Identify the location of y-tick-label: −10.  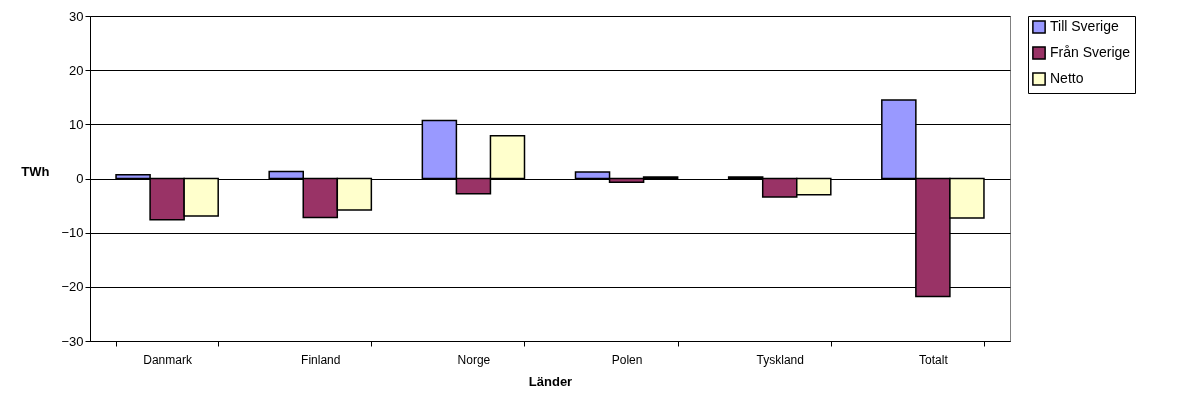
(72, 233).